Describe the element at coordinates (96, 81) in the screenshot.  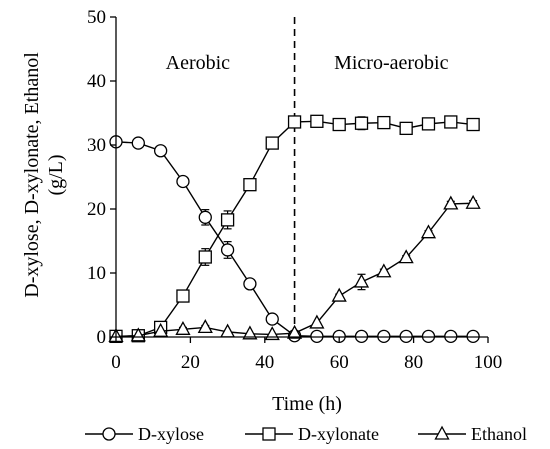
I see `y-tick-label: 40` at that location.